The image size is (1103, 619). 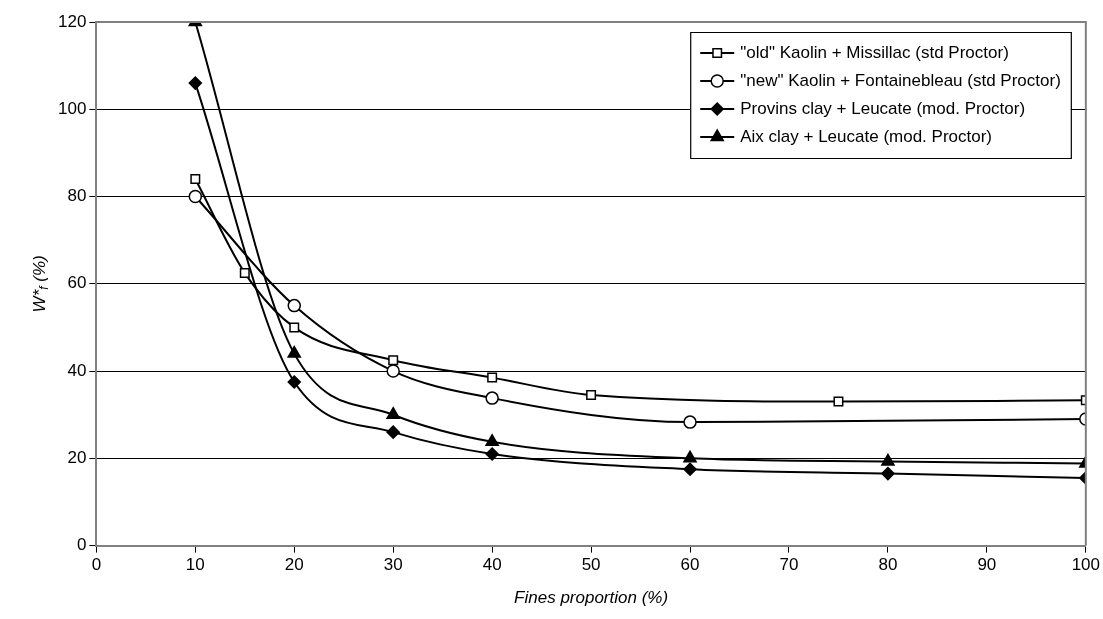 What do you see at coordinates (789, 565) in the screenshot?
I see `x-tick-label: 70` at bounding box center [789, 565].